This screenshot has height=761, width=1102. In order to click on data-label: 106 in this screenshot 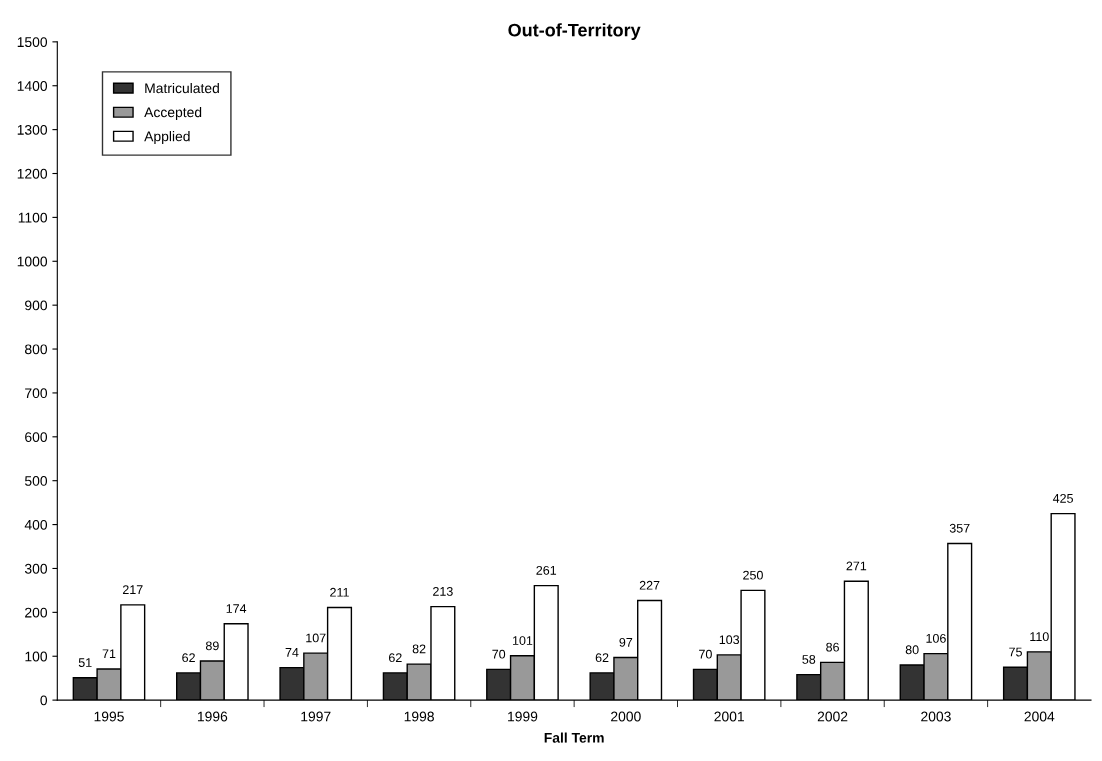, I will do `click(936, 638)`.